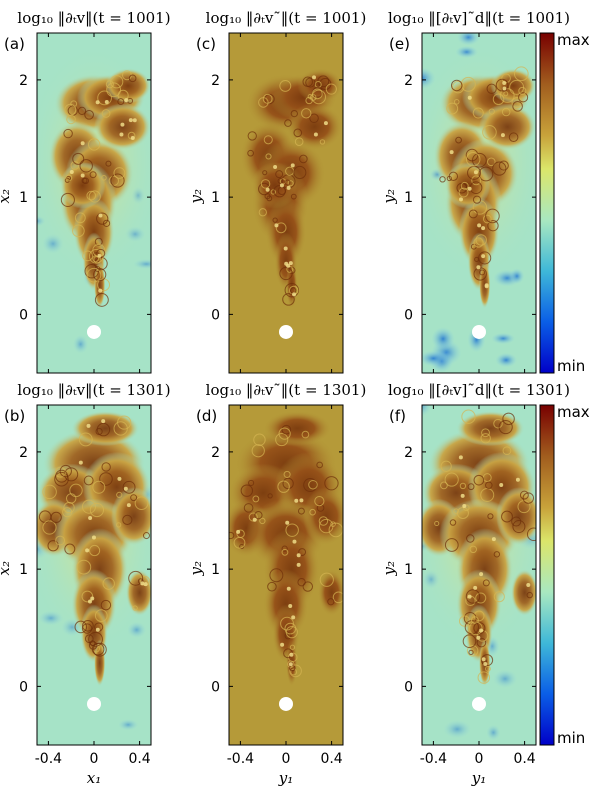  Describe the element at coordinates (286, 18) in the screenshot. I see `panel-title: log₁₀ ‖∂ₜv˜‖(t = 1001)` at that location.